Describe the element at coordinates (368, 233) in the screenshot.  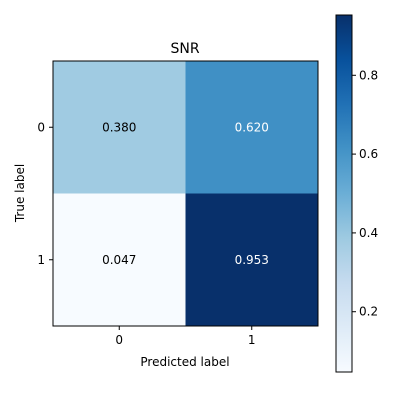
I see `colorbar-tick-label: 0.4` at that location.